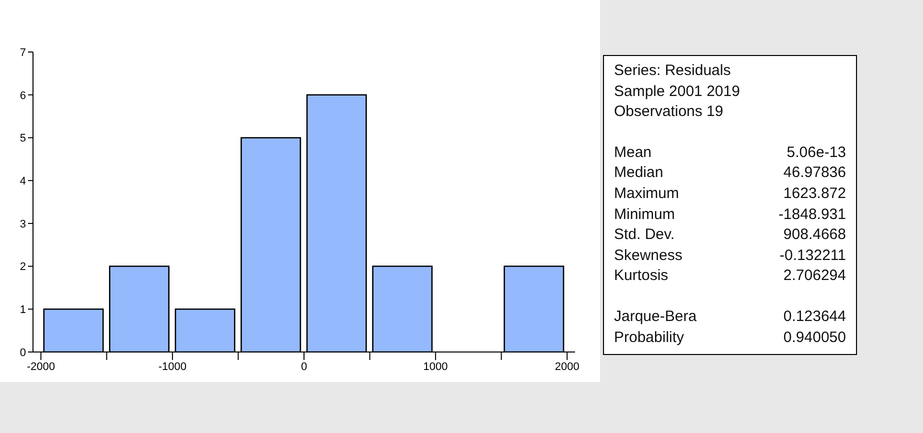  Describe the element at coordinates (730, 152) in the screenshot. I see `text: Mean 5.06e-13` at that location.